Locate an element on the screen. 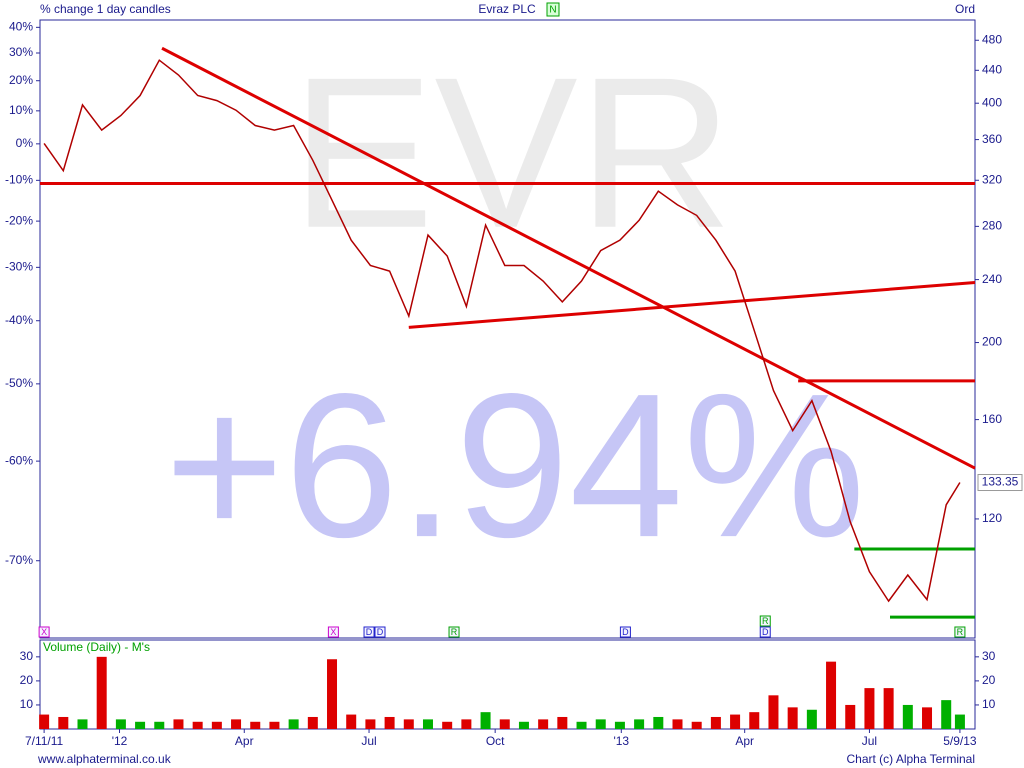 This screenshot has height=768, width=1024. y-tick-label: 240 is located at coordinates (992, 279).